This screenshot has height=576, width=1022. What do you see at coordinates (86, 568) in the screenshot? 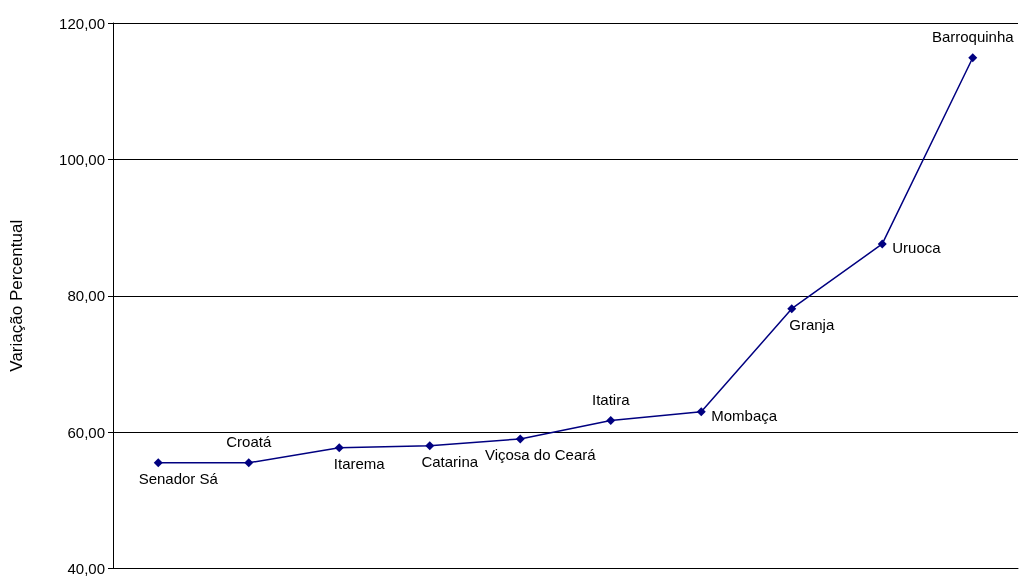
I see `y-tick-label: 40,00` at bounding box center [86, 568].